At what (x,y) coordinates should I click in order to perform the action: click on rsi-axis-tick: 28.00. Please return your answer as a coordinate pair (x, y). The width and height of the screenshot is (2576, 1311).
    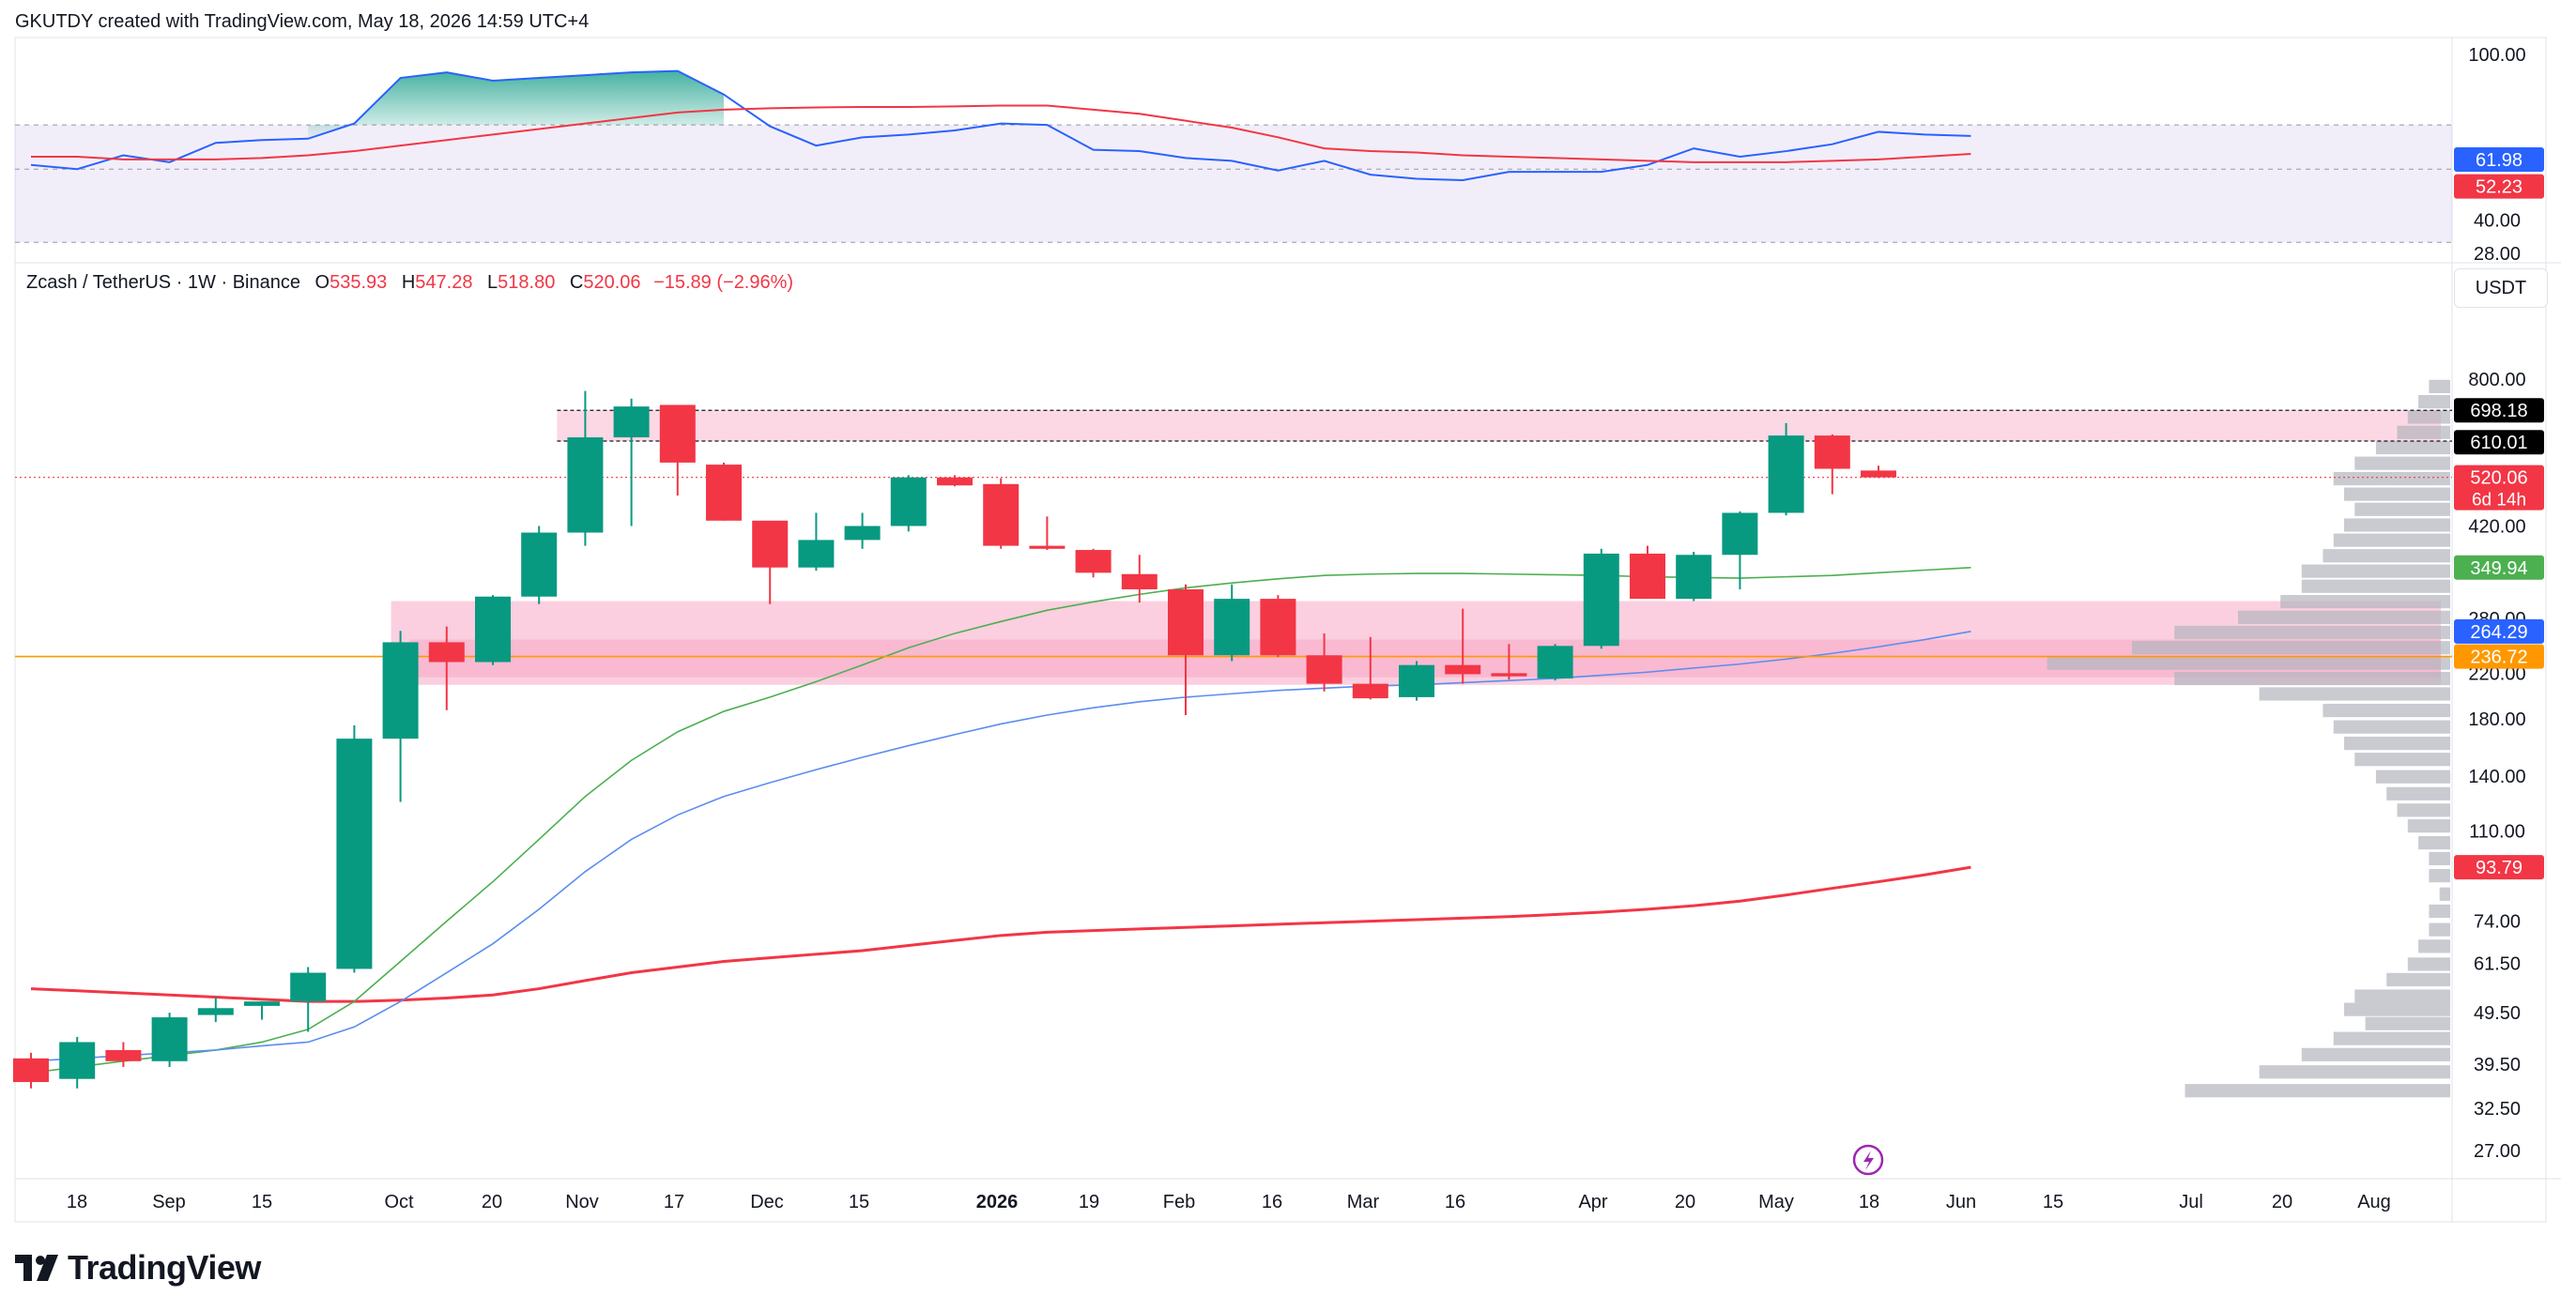
    Looking at the image, I should click on (2498, 254).